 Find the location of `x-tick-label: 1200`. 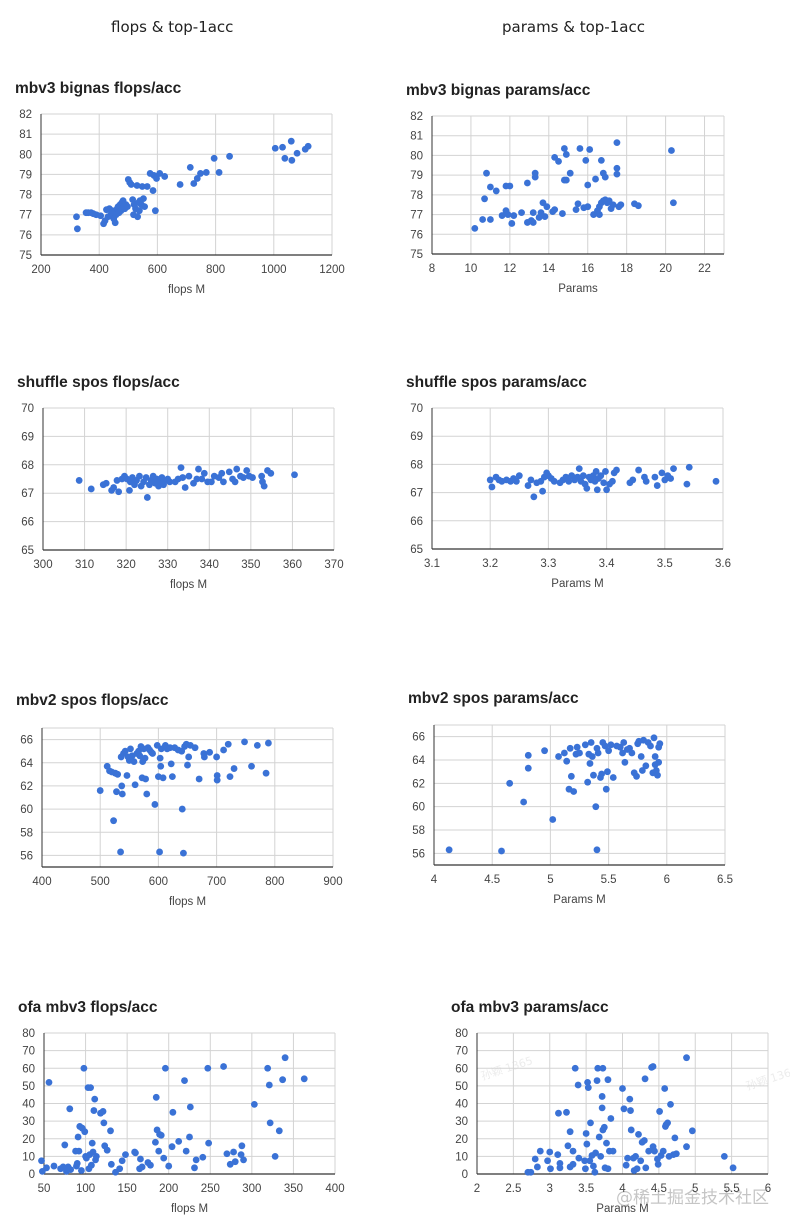

x-tick-label: 1200 is located at coordinates (332, 270).